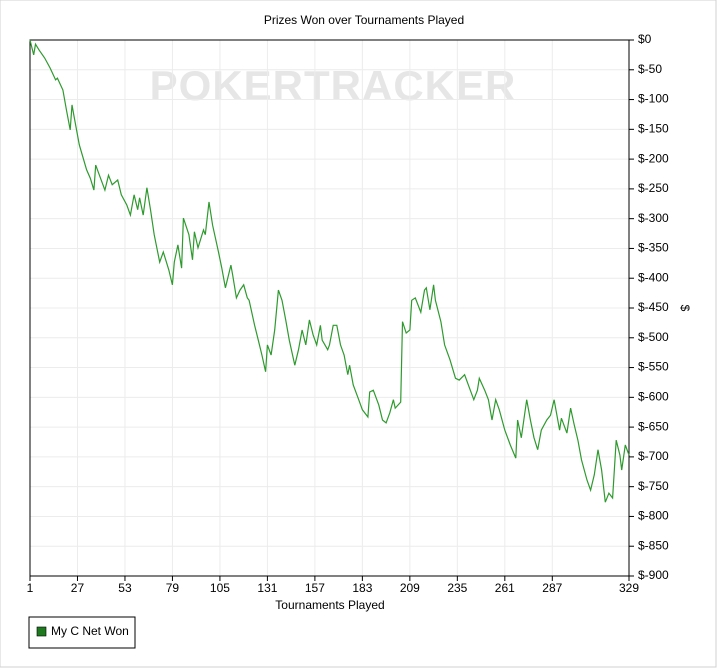 This screenshot has width=717, height=668. I want to click on x-tick-label: 27, so click(78, 588).